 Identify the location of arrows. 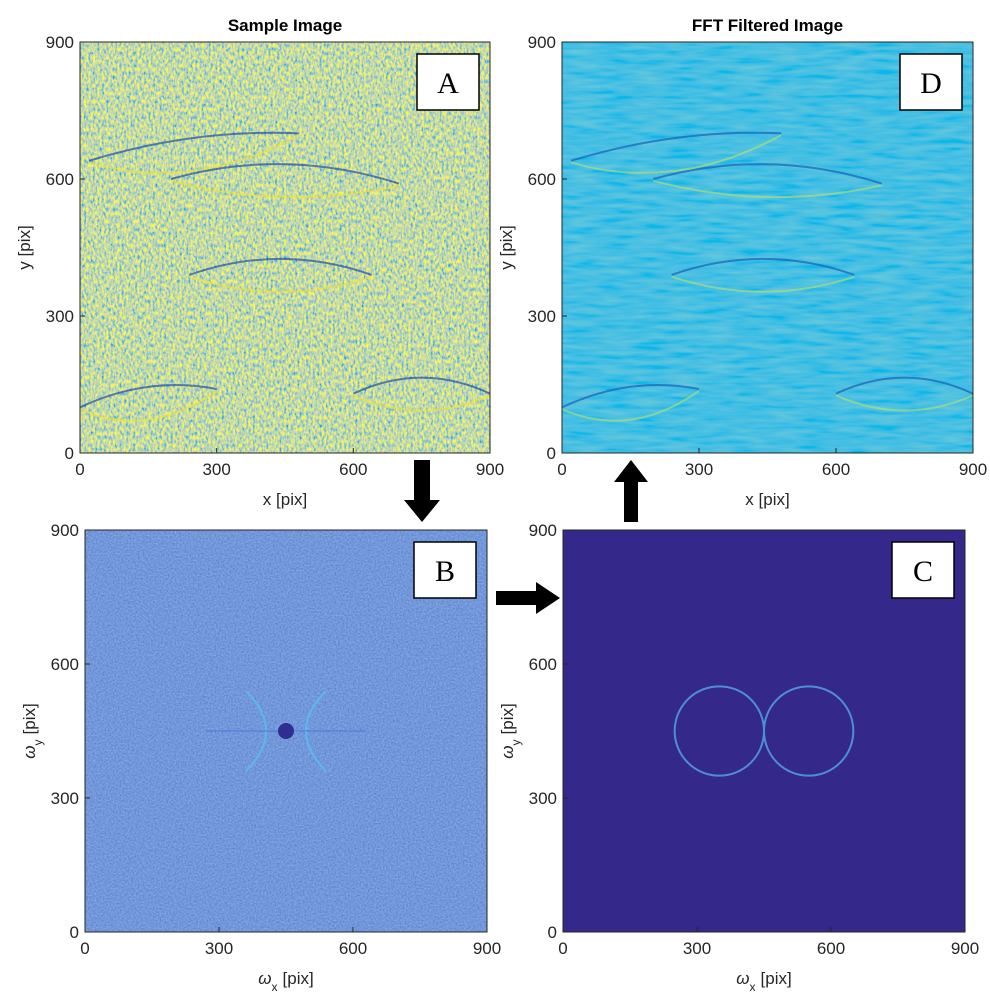
(526, 537).